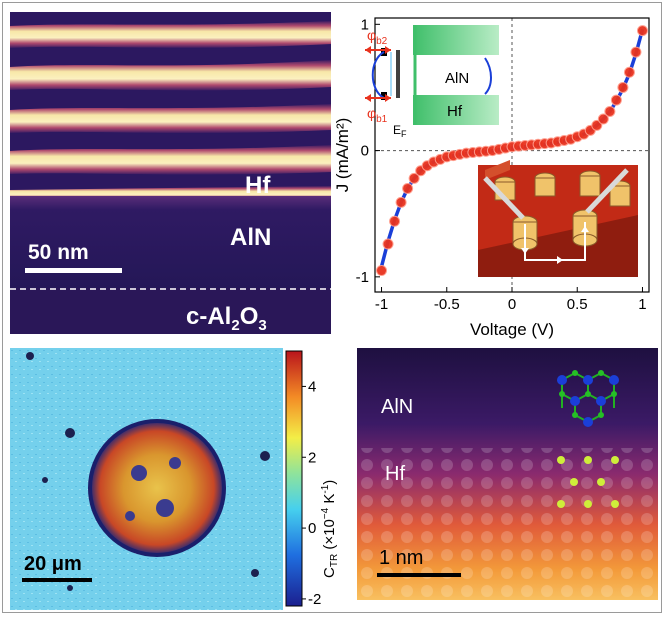 The image size is (666, 617). What do you see at coordinates (226, 318) in the screenshot?
I see `label-sapphire: c-Al2O3` at bounding box center [226, 318].